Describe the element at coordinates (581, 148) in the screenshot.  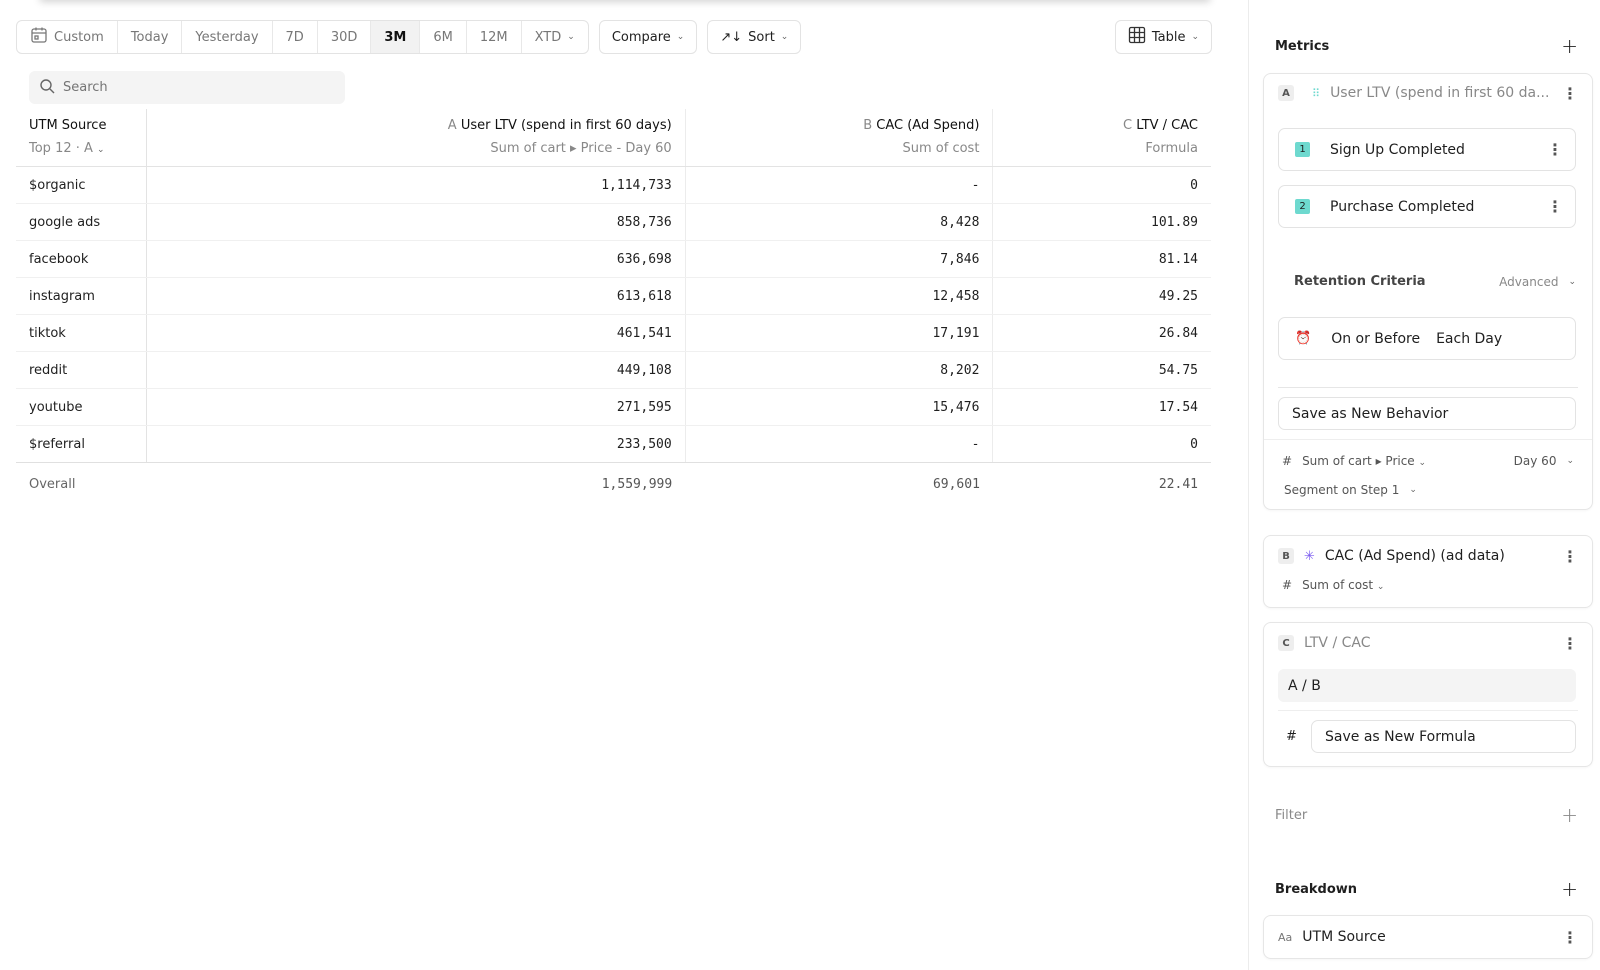
I see `column-subtitle: Sum of cart ▸ Price - Day 60` at that location.